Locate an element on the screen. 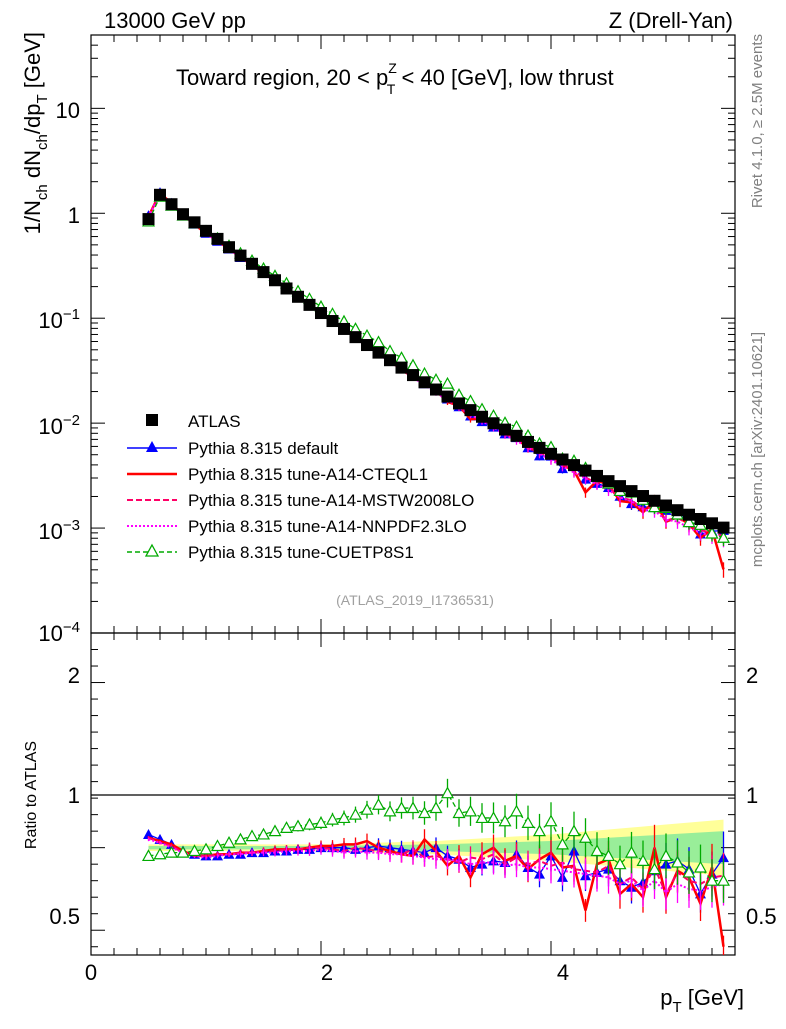 The height and width of the screenshot is (1029, 786). legend-entry-atlas: ATLAS is located at coordinates (193, 421).